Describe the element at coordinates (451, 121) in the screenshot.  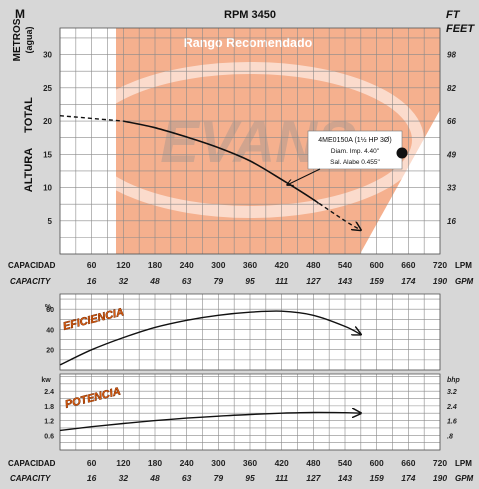
I see `head-y-right-tick-label: 66` at that location.